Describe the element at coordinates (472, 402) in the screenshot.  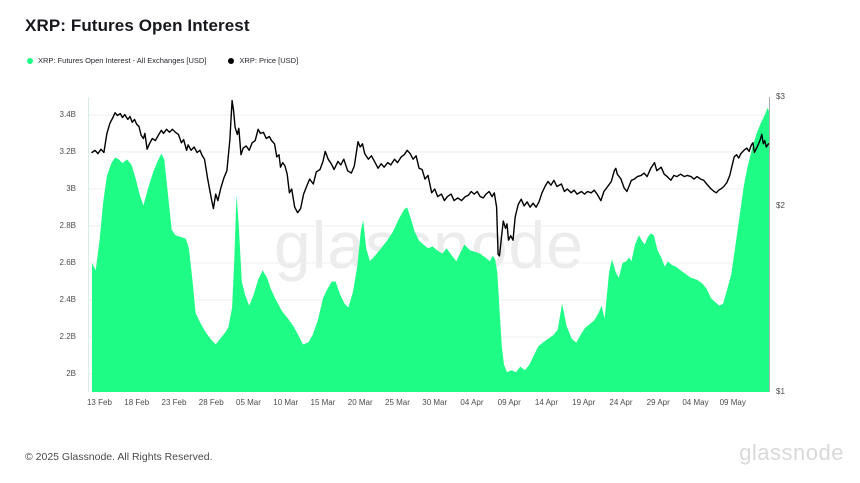
I see `x-axis-label: 04 Apr` at that location.